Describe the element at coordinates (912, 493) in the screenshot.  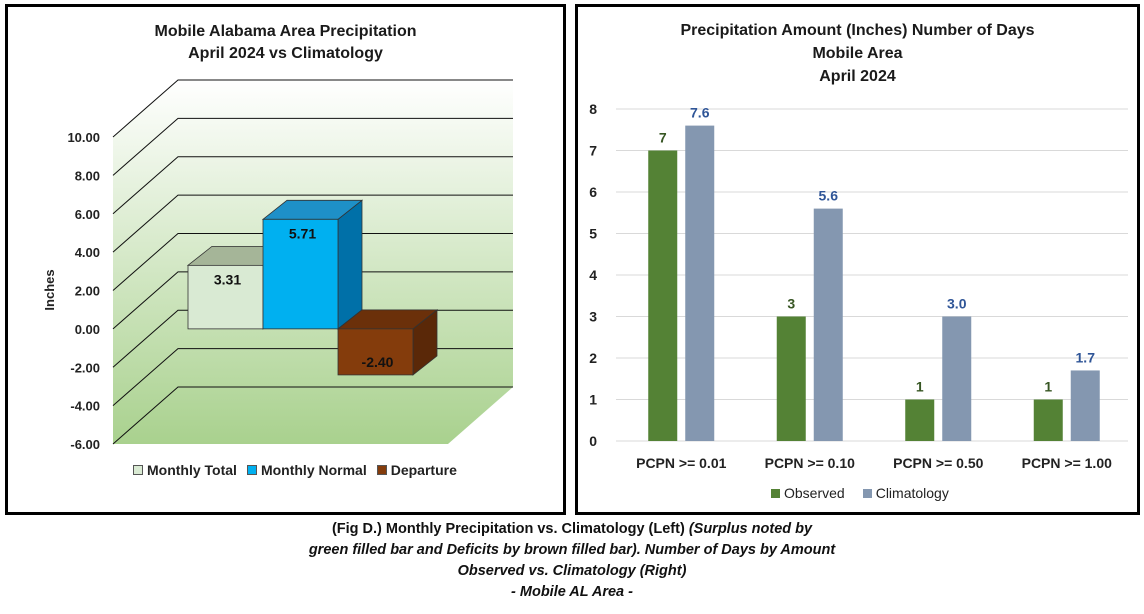
I see `legend-label-climatology: Climatology` at that location.